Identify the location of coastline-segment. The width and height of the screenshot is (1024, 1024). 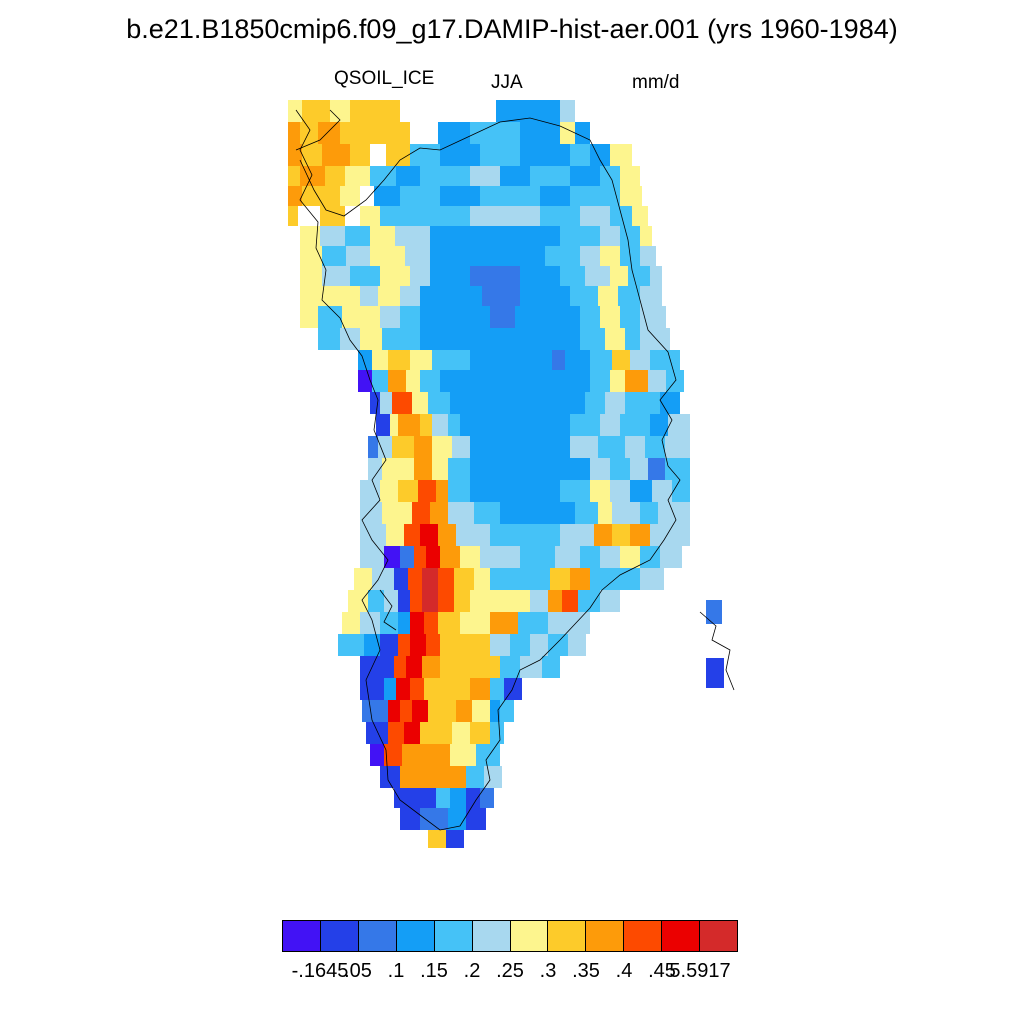
(717, 651).